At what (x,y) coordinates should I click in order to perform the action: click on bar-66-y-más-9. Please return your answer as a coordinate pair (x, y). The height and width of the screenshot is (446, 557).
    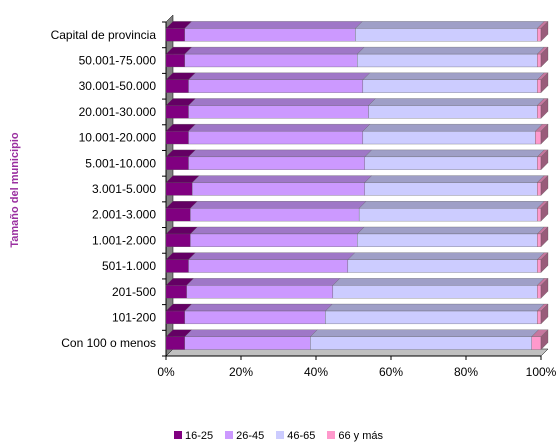
    Looking at the image, I should click on (542, 262).